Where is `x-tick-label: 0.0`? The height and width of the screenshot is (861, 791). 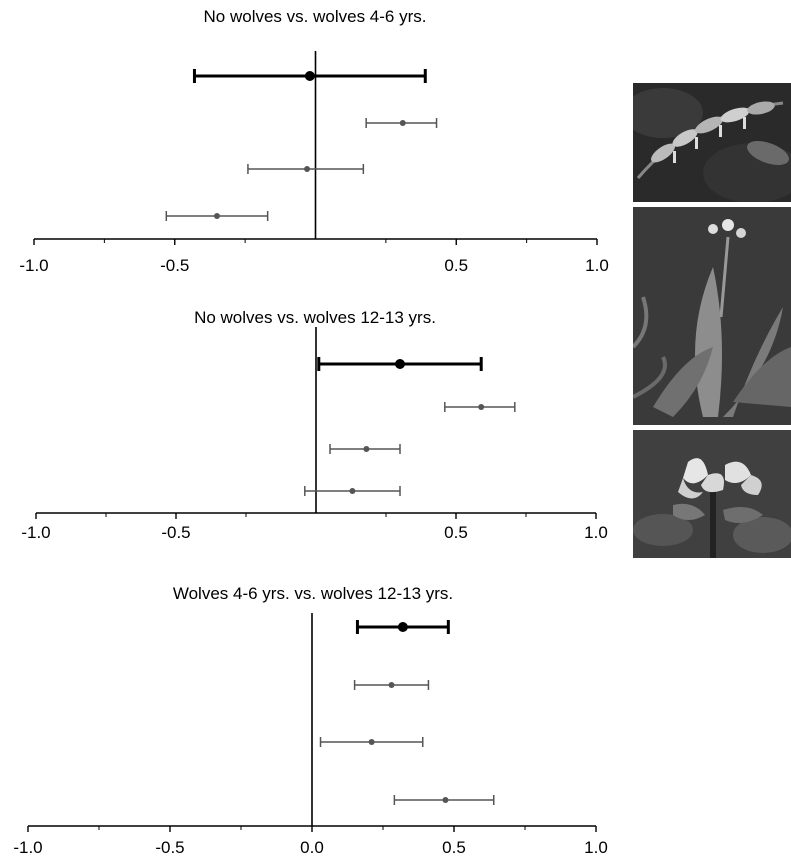
x-tick-label: 0.0 is located at coordinates (312, 847).